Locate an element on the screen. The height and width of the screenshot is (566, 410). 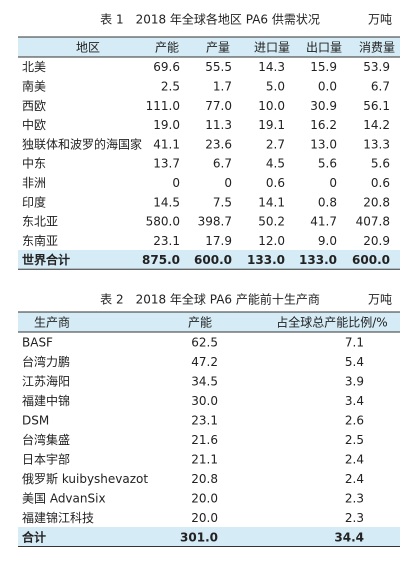
cell-value: 580.0 is located at coordinates (163, 222).